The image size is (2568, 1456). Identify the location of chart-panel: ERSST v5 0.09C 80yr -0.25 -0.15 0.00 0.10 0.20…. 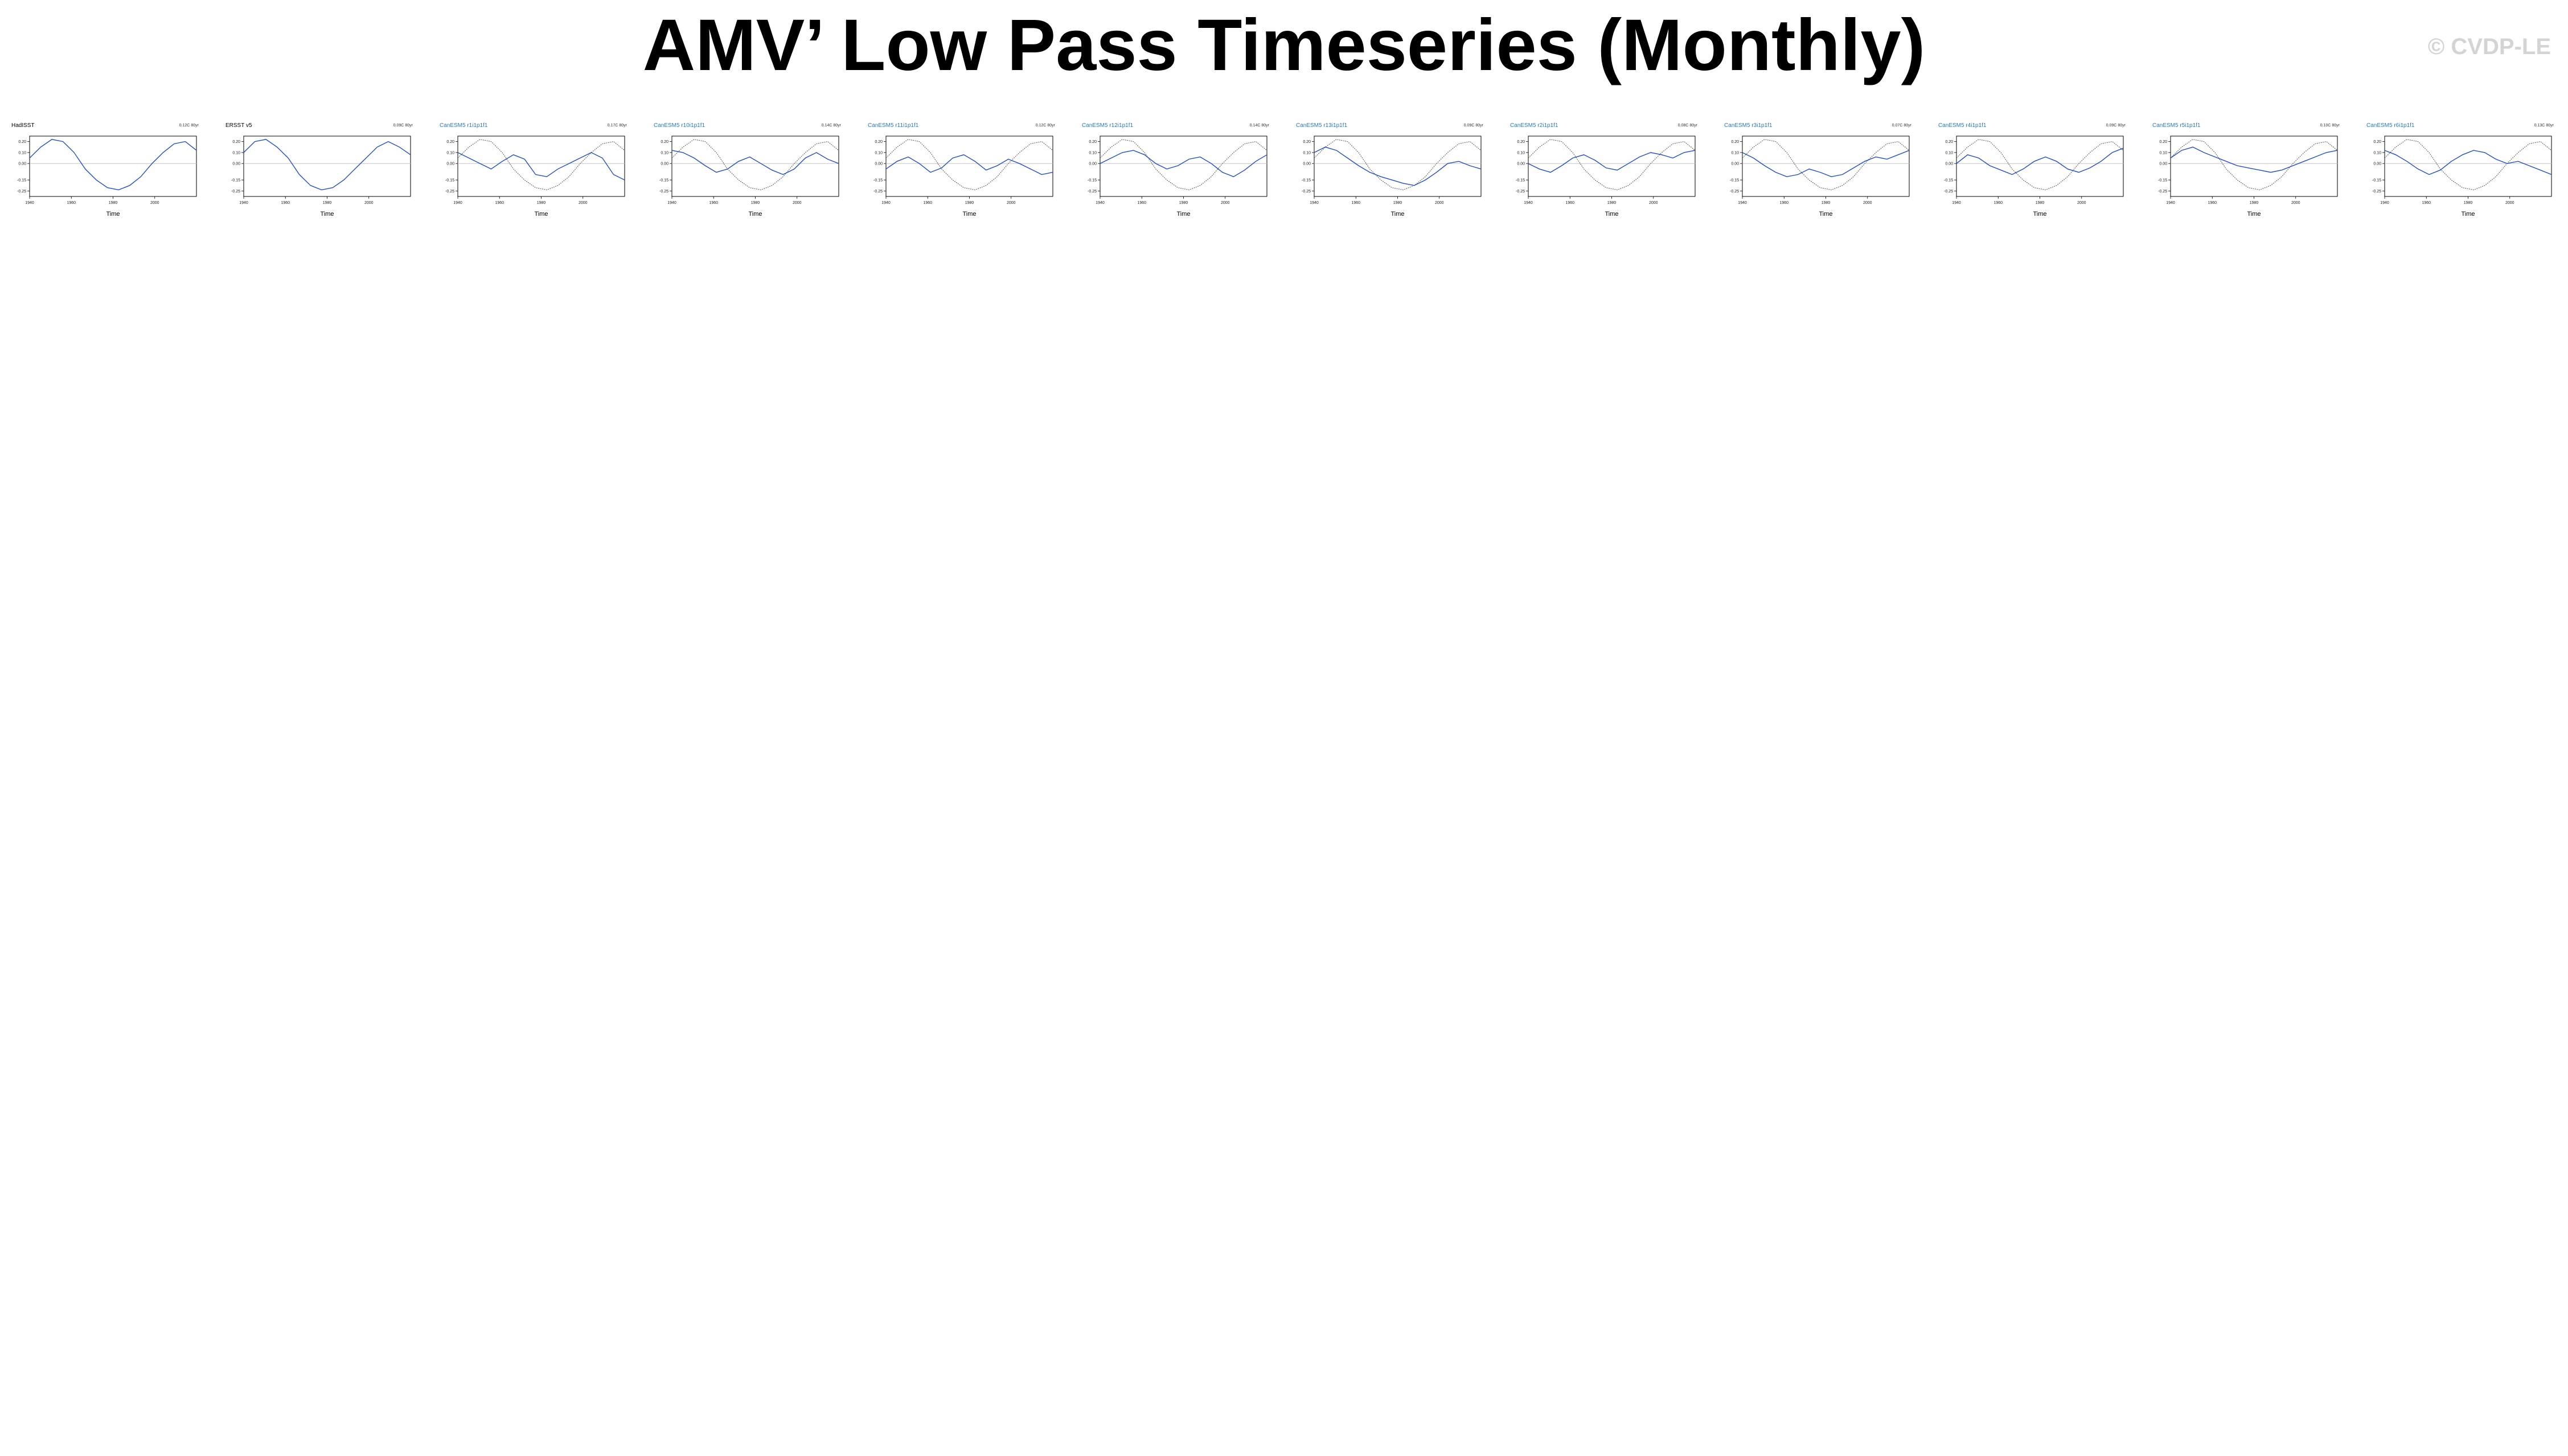
(318, 171).